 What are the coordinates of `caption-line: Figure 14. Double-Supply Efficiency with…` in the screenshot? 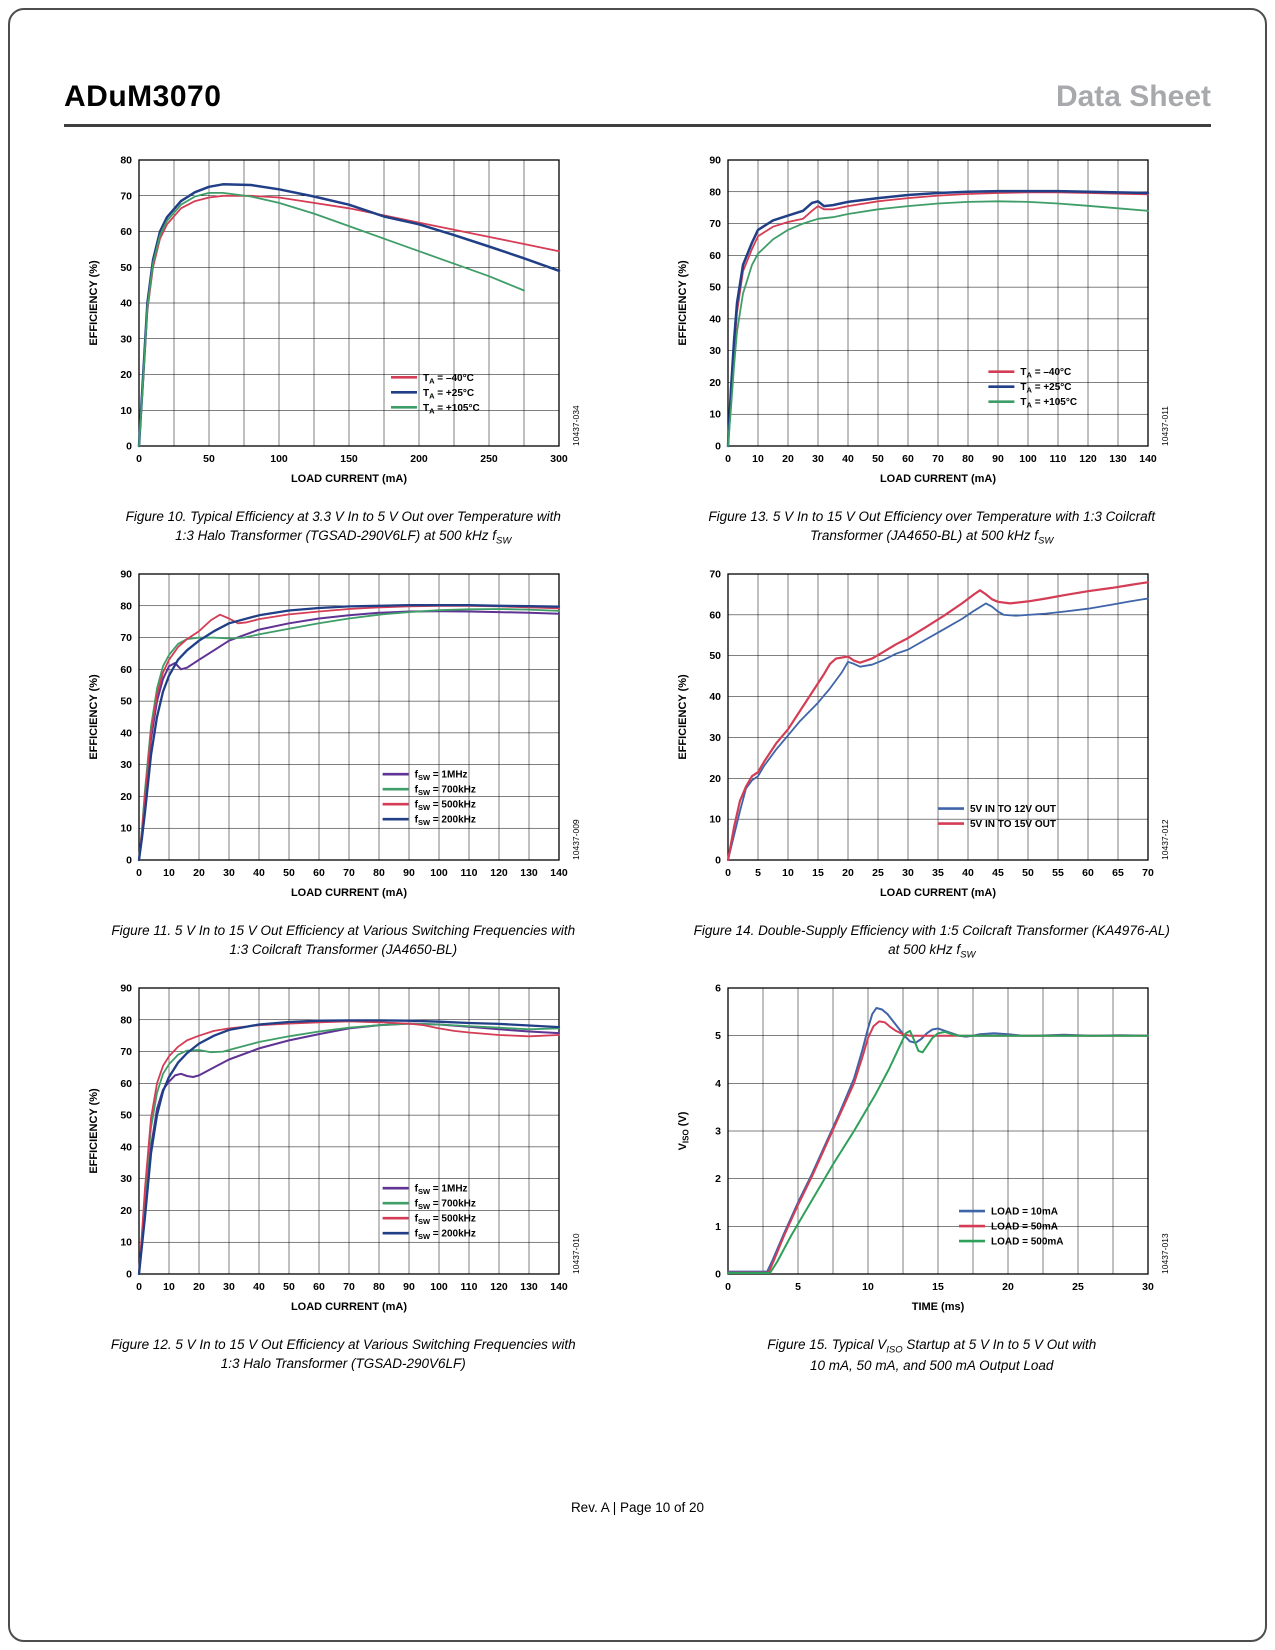 It's located at (931, 930).